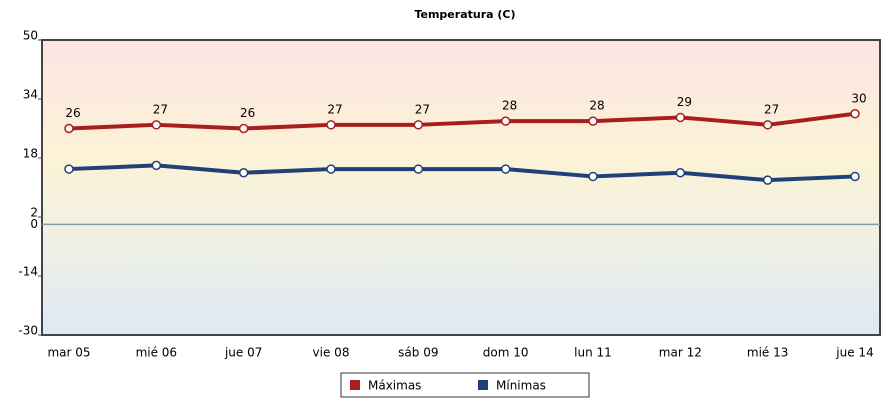 The image size is (888, 402). I want to click on legend, so click(465, 385).